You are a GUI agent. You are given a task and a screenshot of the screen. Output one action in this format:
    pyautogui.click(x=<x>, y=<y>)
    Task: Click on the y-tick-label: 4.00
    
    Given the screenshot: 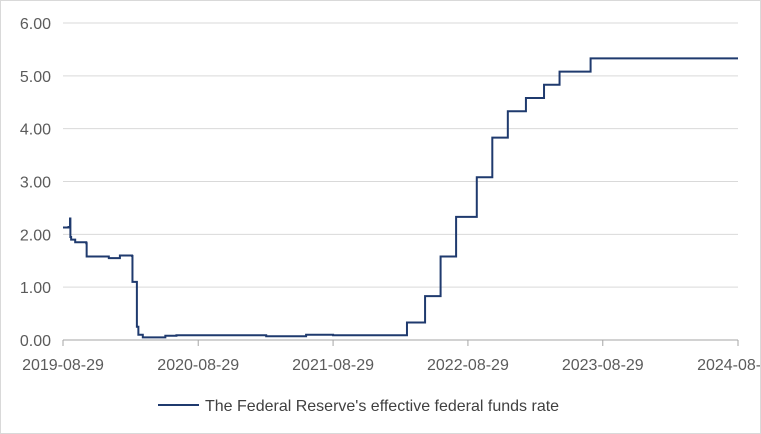 What is the action you would take?
    pyautogui.click(x=35, y=130)
    